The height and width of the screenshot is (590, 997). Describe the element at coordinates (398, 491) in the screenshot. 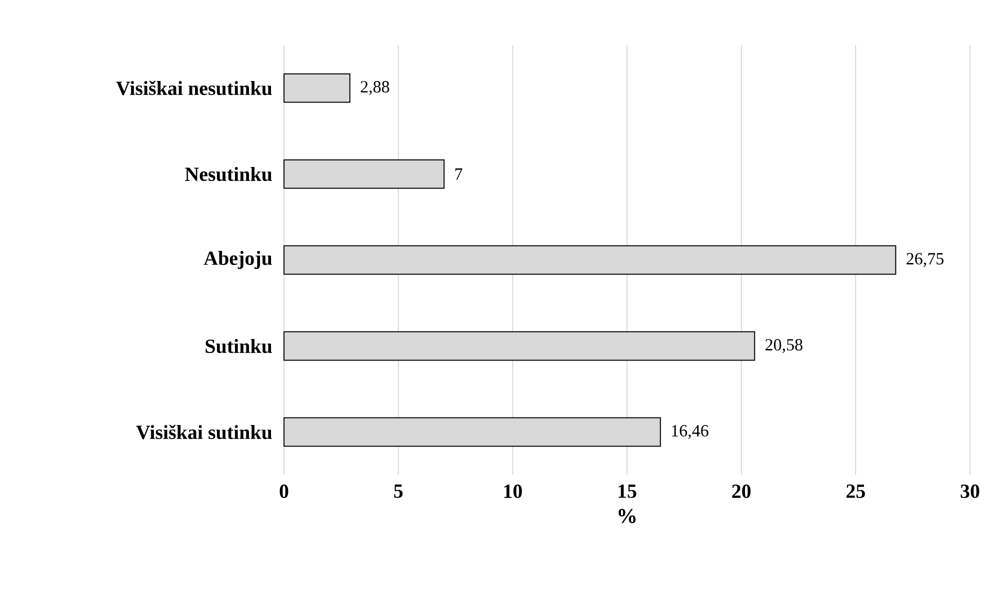

I see `x-tick-label: 5` at that location.